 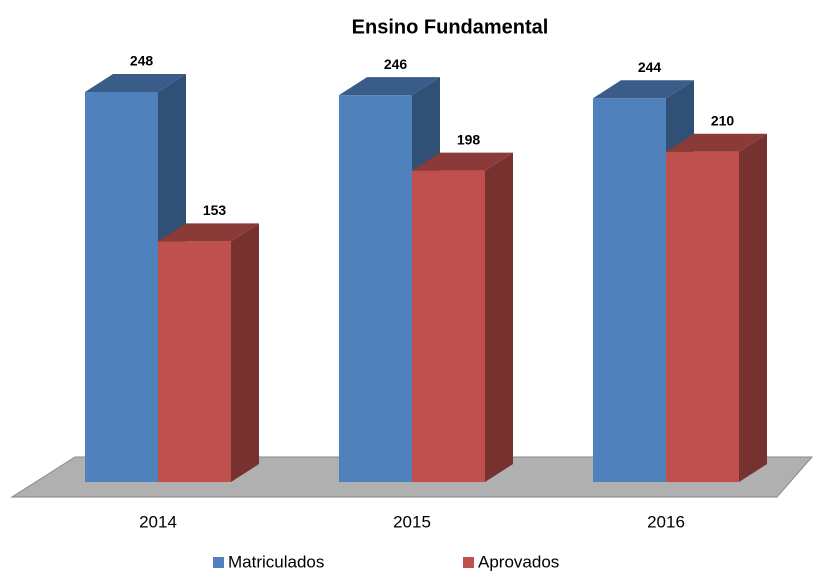 What do you see at coordinates (396, 64) in the screenshot?
I see `data-label: 246` at bounding box center [396, 64].